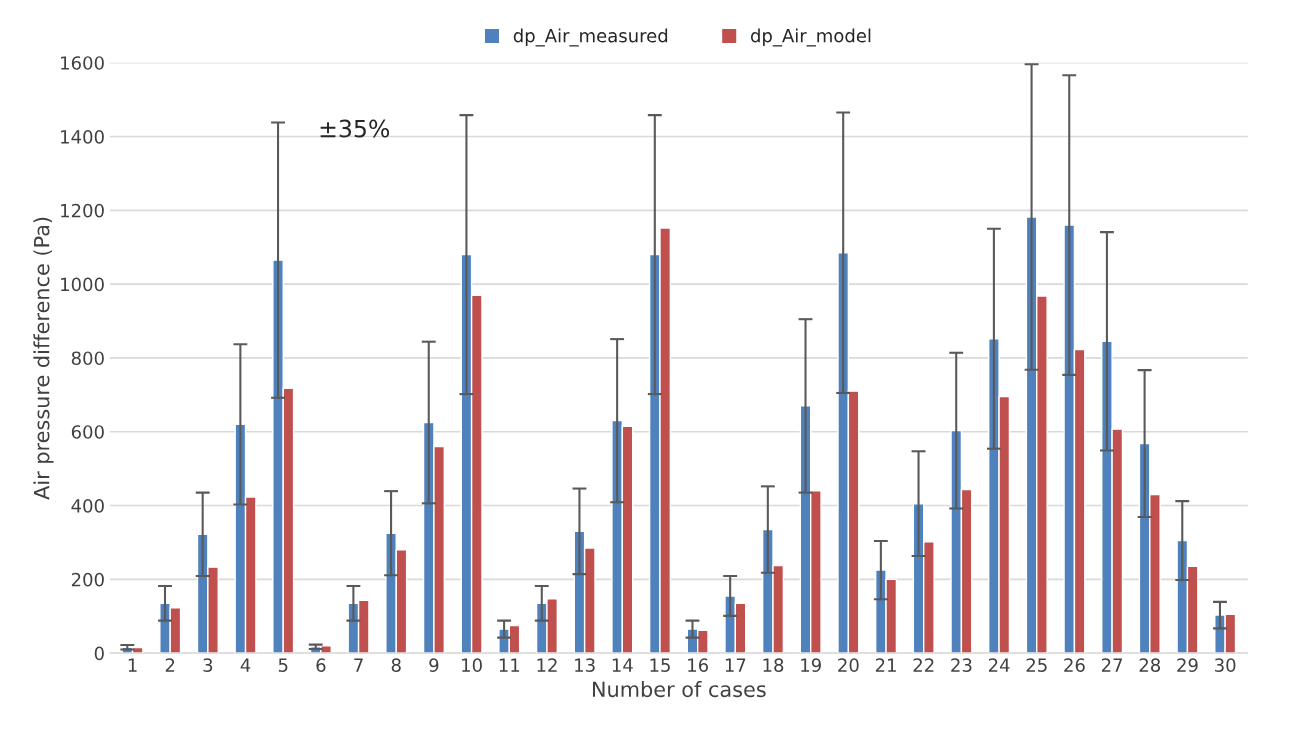 This screenshot has height=738, width=1293. I want to click on x-tick-label: 13, so click(585, 665).